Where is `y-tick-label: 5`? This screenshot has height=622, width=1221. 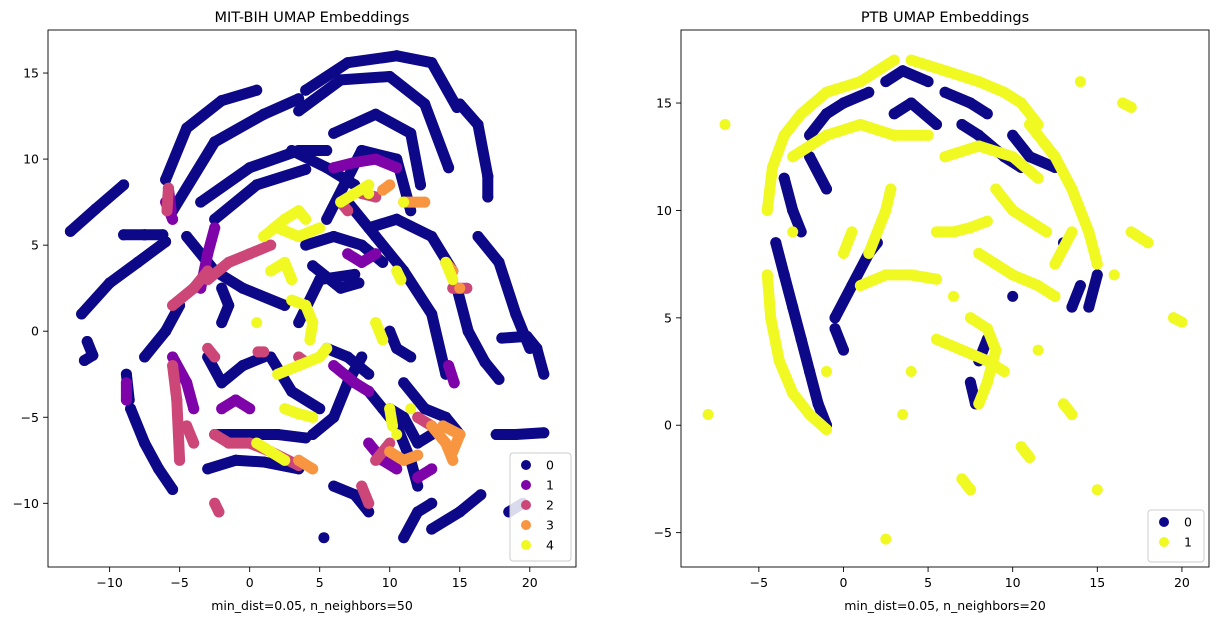 y-tick-label: 5 is located at coordinates (35, 245).